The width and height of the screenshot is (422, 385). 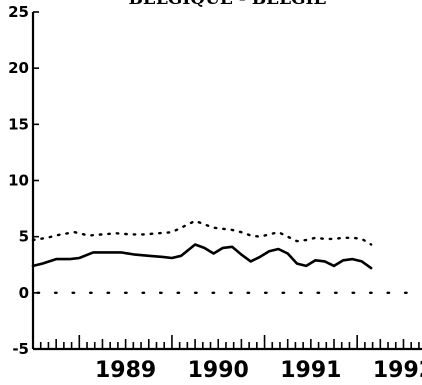 I want to click on series-line-dotted, so click(x=202, y=232).